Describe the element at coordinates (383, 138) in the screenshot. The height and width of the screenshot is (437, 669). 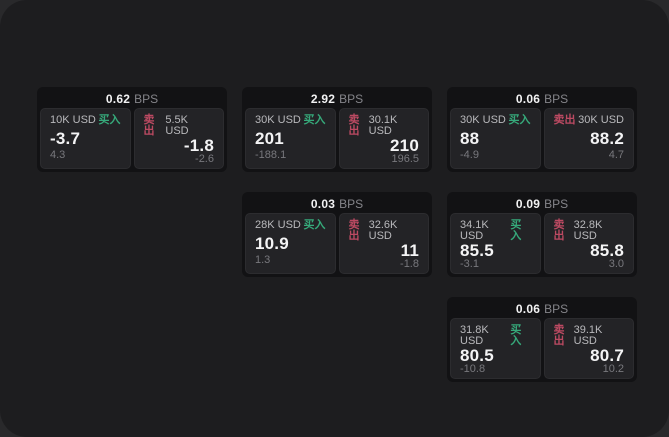
I see `sell-pane: 卖出 30.1K USD 210 196.5` at that location.